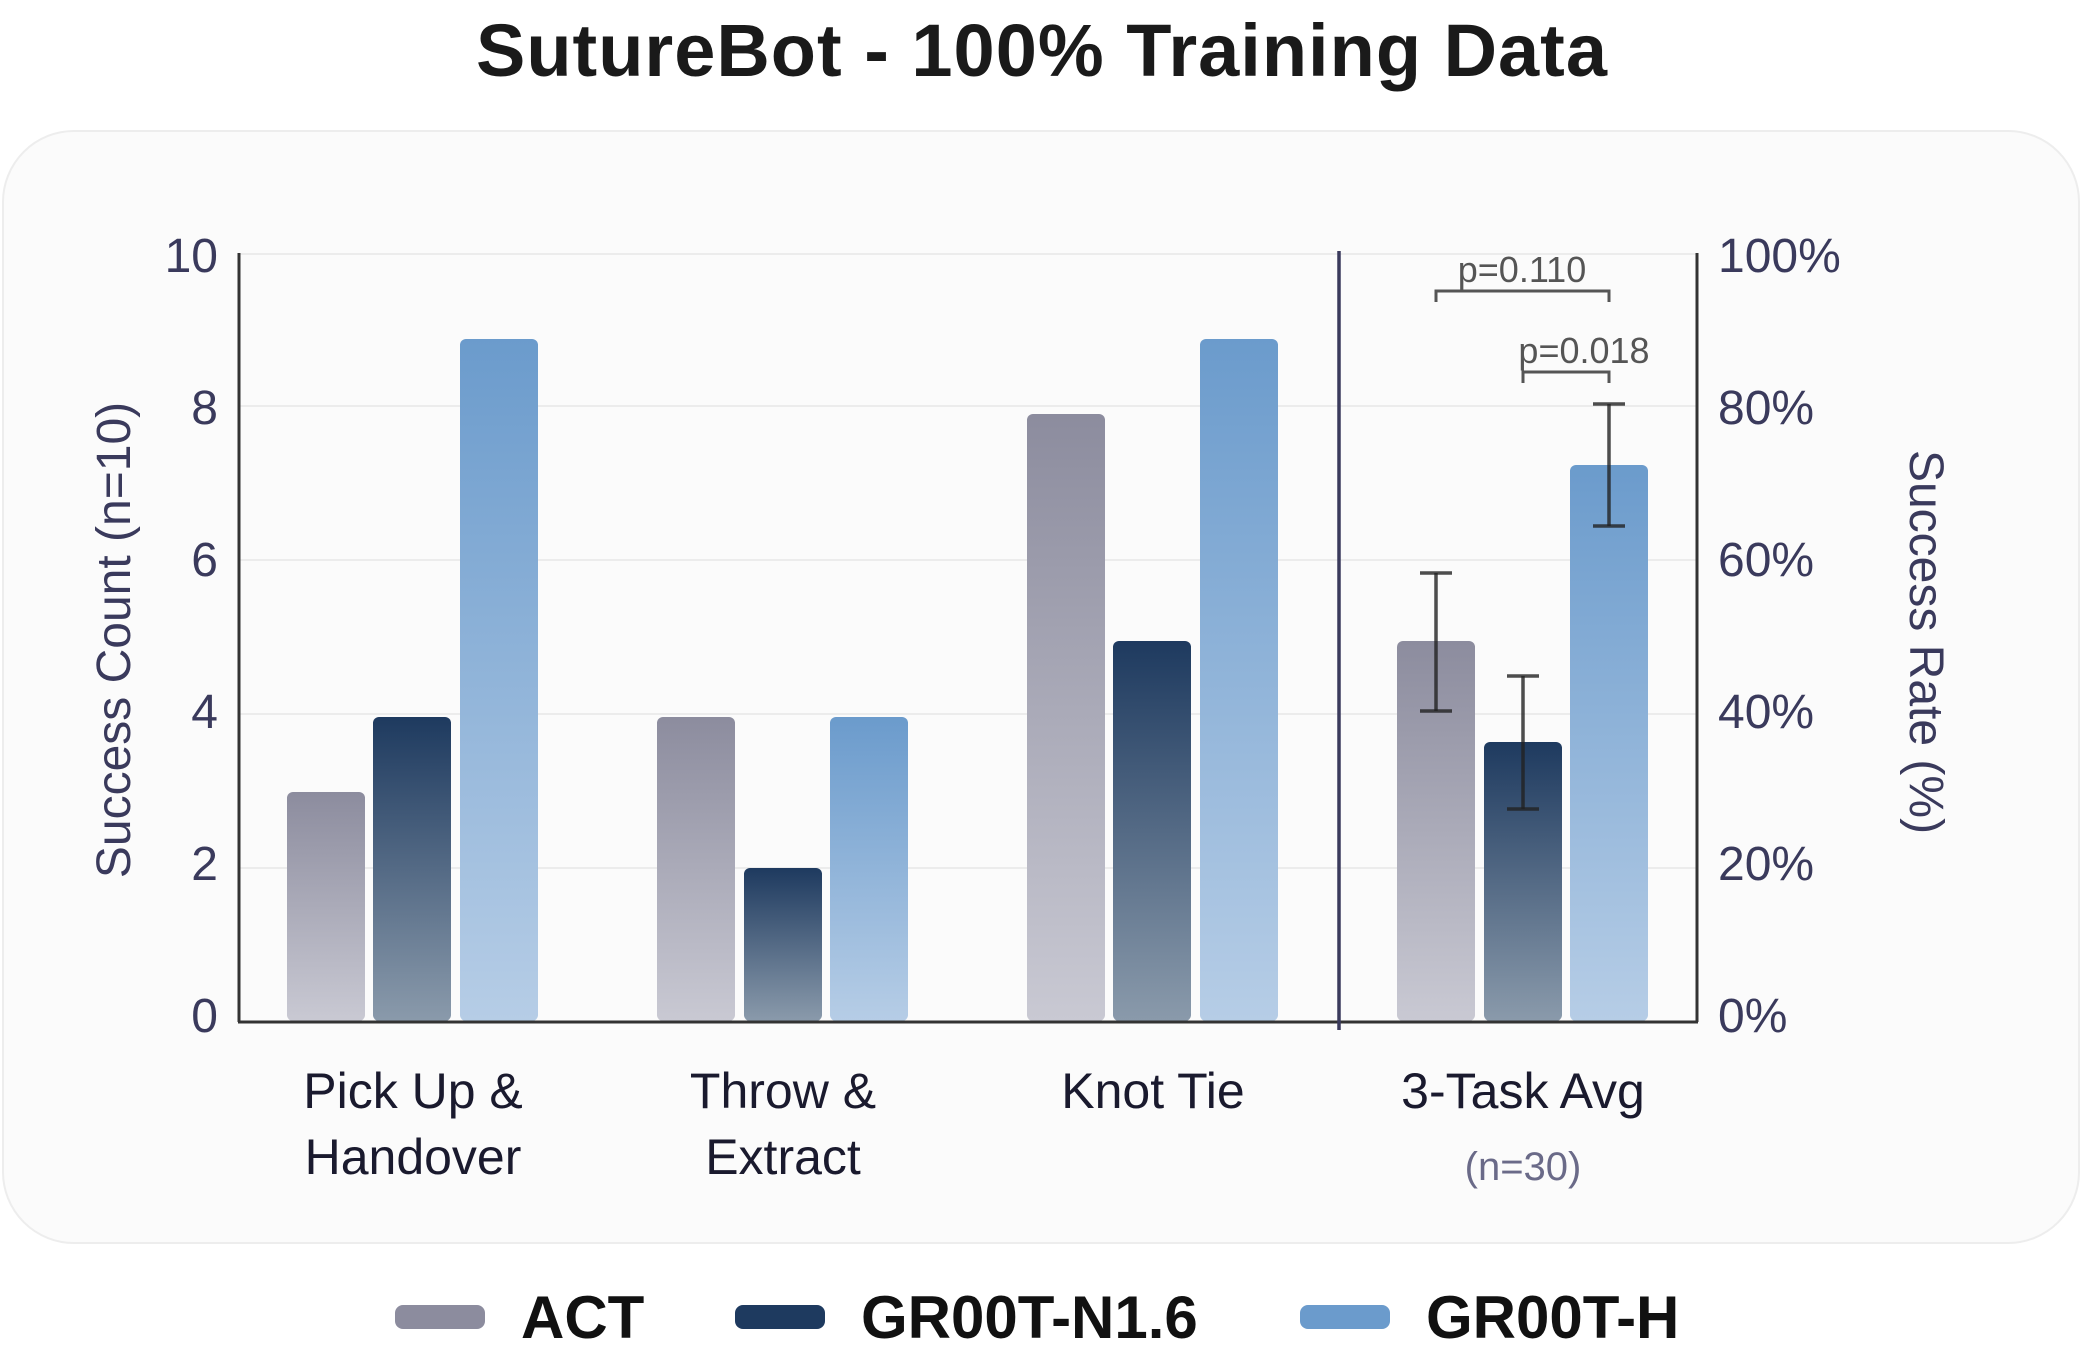  Describe the element at coordinates (1766, 712) in the screenshot. I see `svg-text: 40%` at that location.